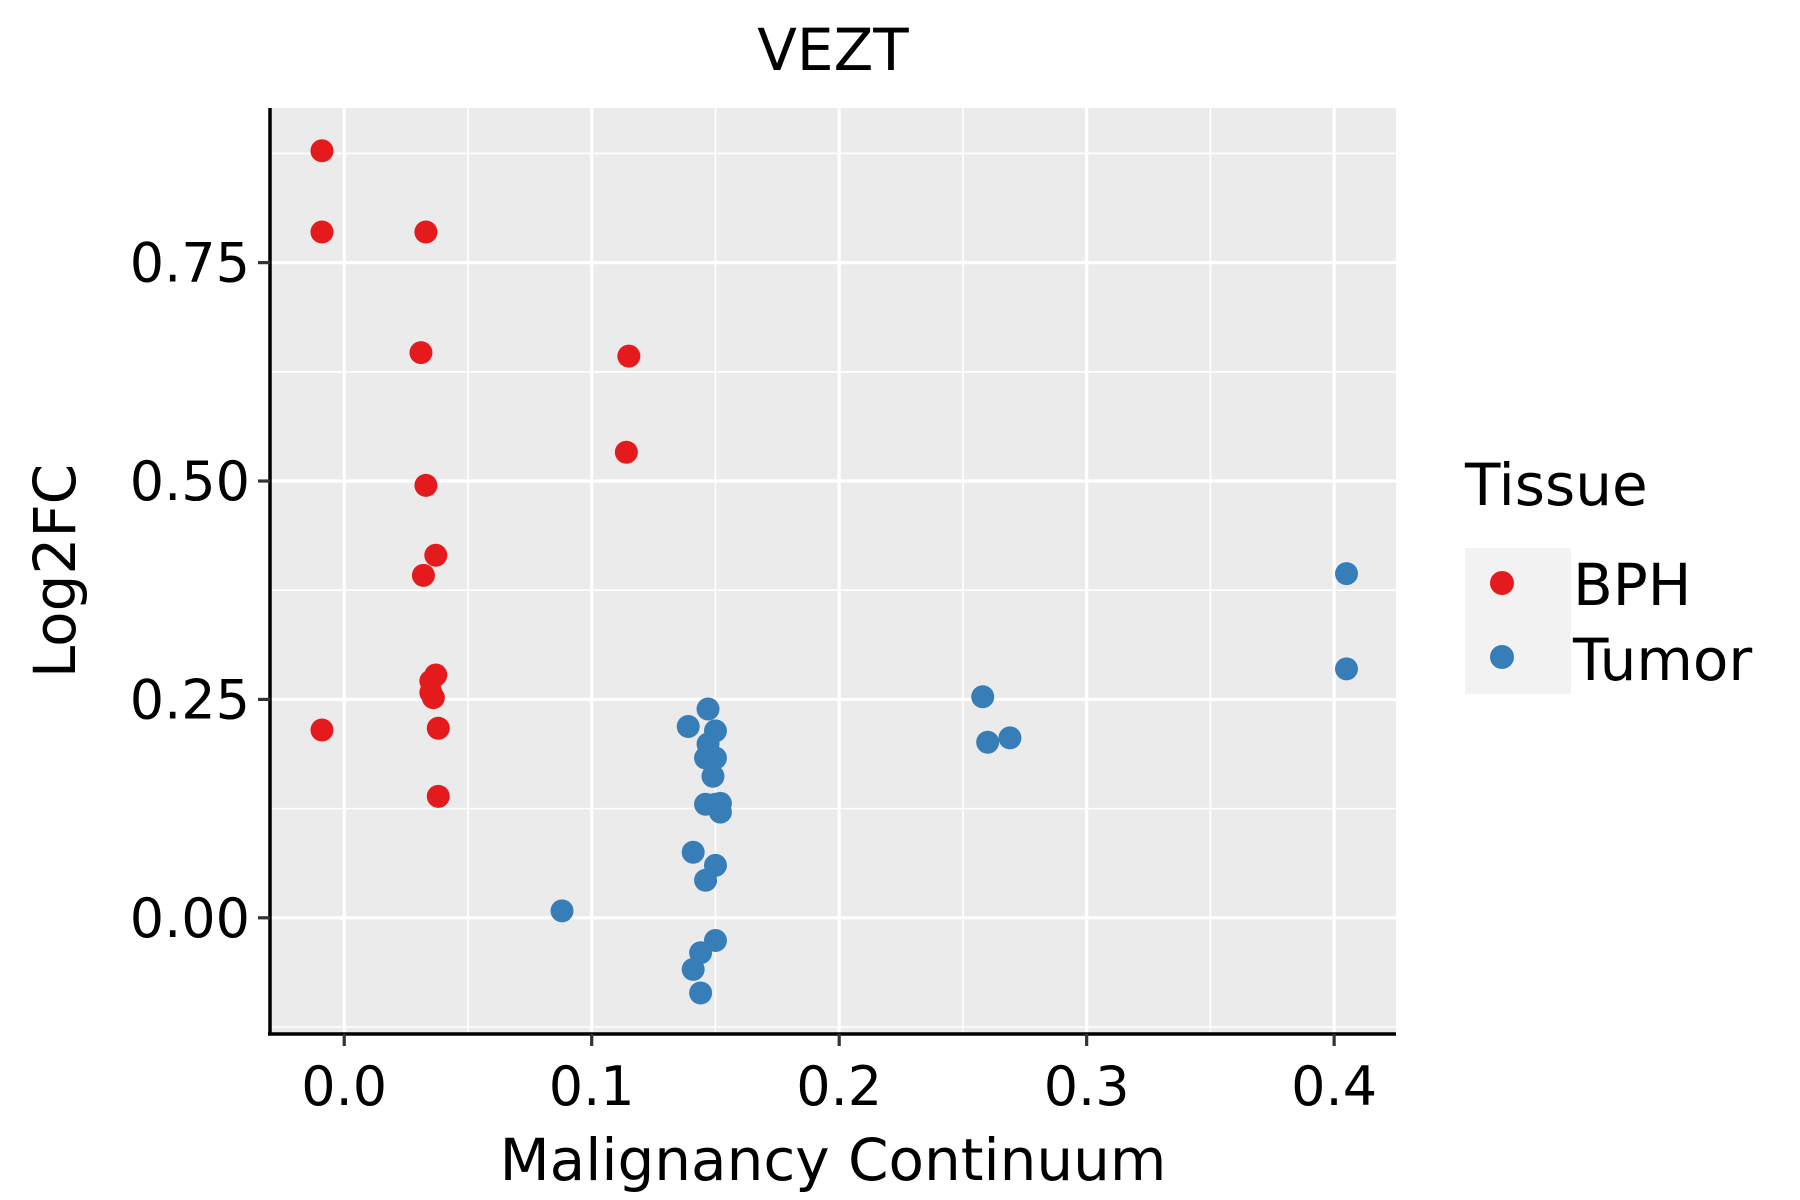 This screenshot has height=1200, width=1800. Describe the element at coordinates (833, 50) in the screenshot. I see `chart-title: VEZT` at that location.